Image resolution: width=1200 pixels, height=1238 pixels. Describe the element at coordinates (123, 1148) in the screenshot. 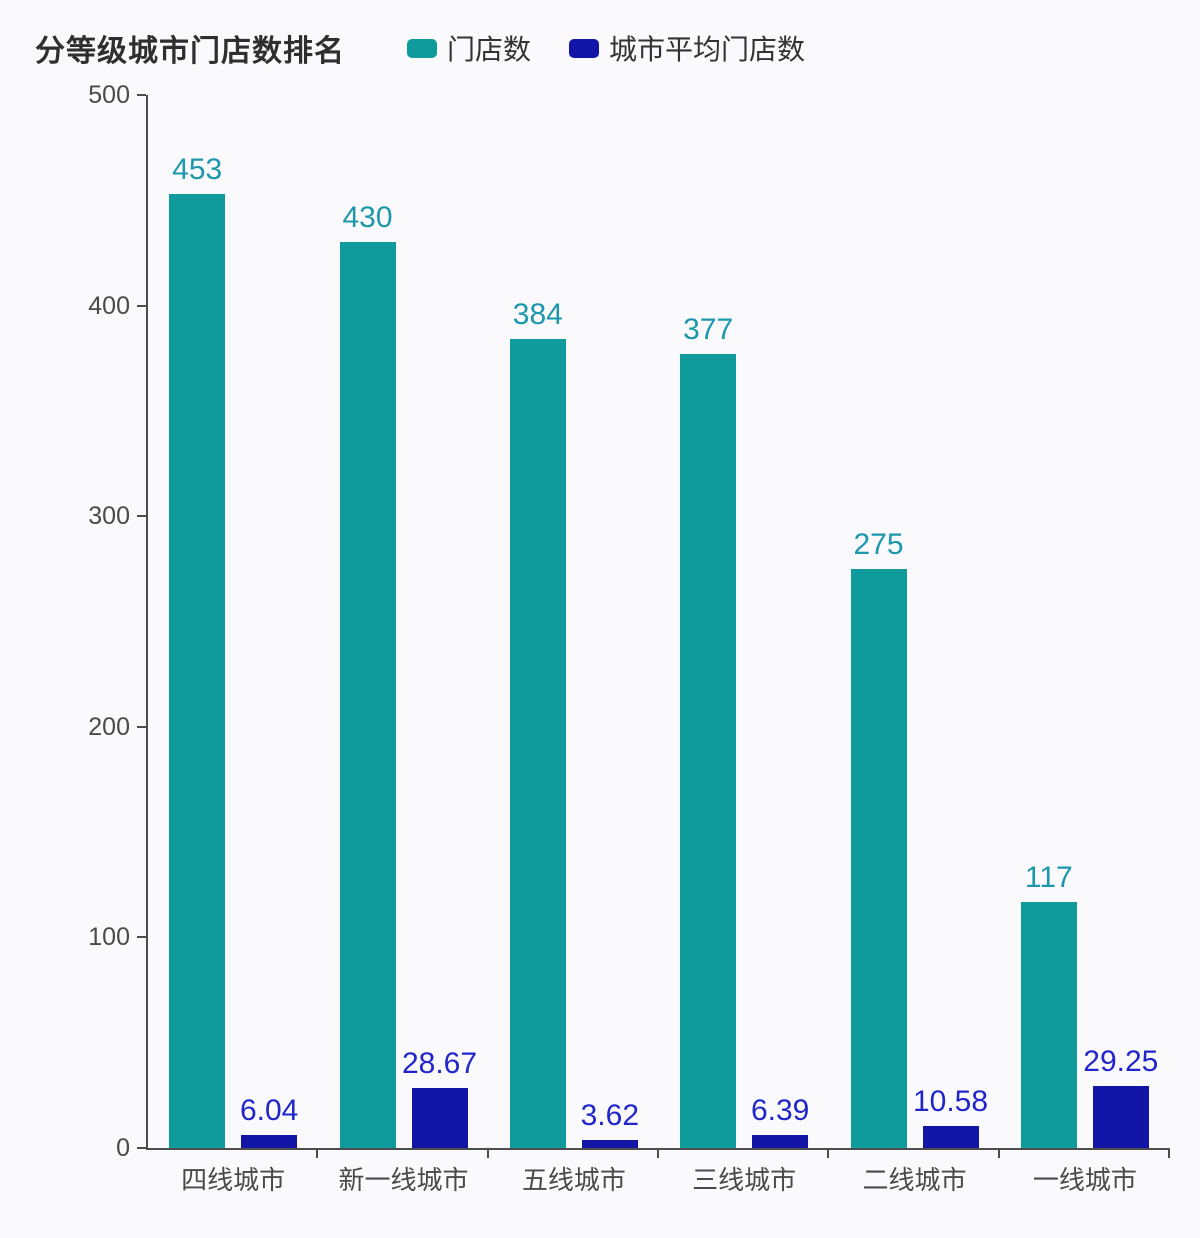

I see `y-tick-label: 0` at that location.